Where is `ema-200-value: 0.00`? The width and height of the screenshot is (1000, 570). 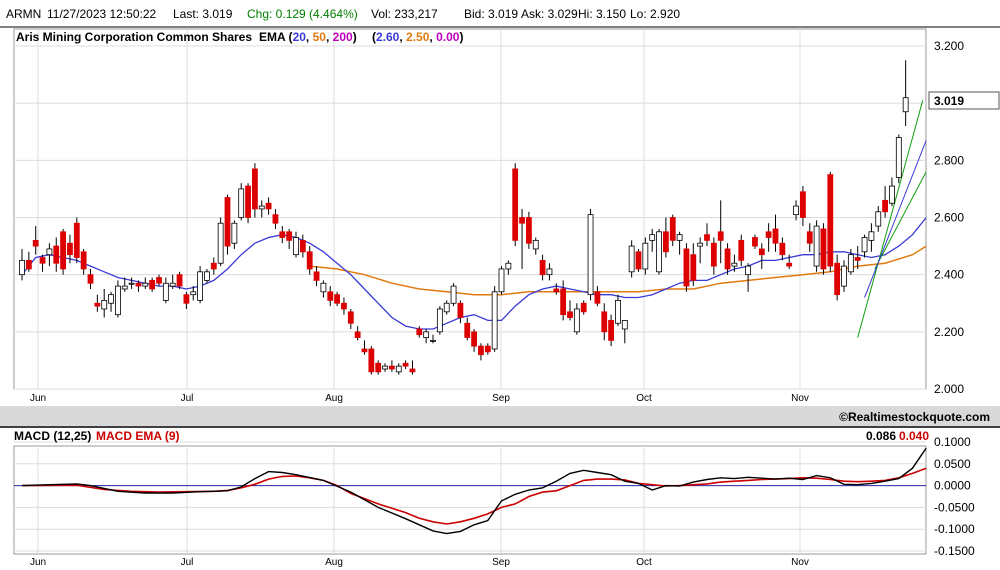
ema-200-value: 0.00 is located at coordinates (448, 37).